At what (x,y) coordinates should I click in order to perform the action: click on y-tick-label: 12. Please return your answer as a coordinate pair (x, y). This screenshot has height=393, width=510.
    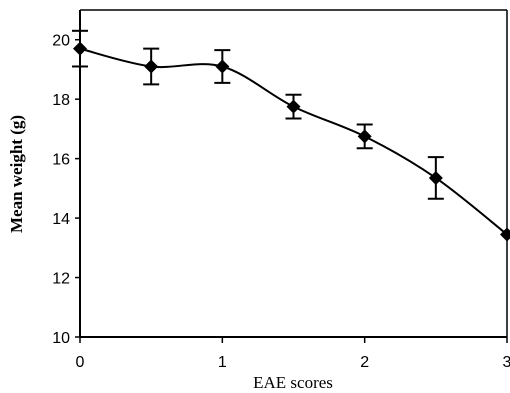
    Looking at the image, I should click on (61, 279).